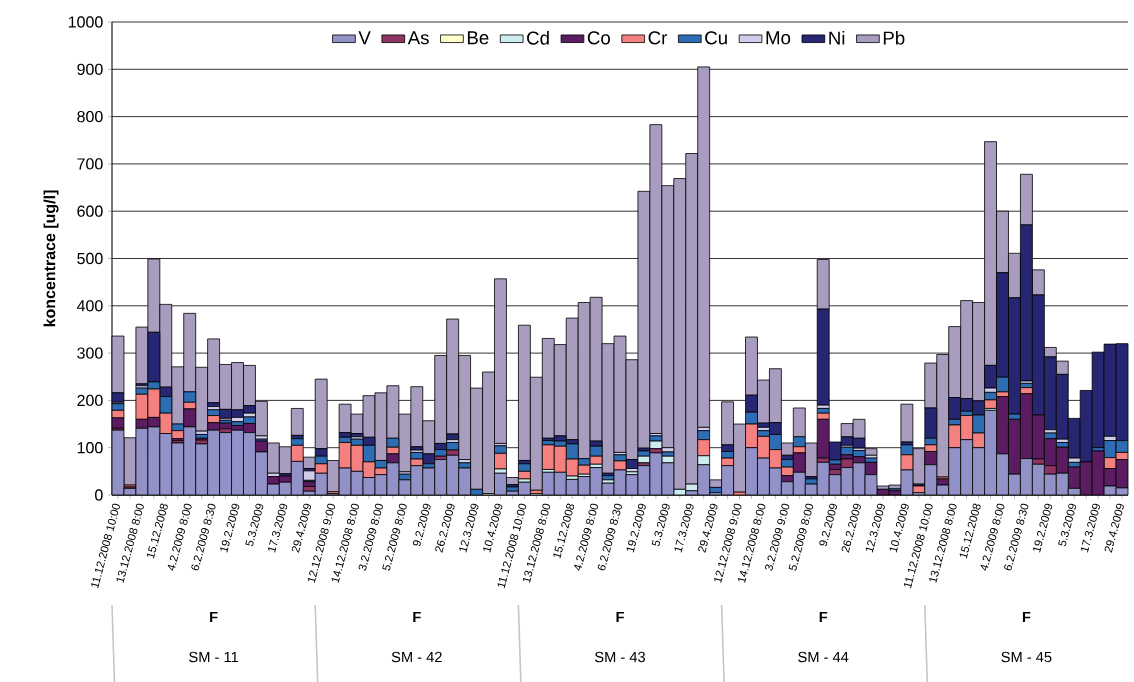  Describe the element at coordinates (478, 38) in the screenshot. I see `legend-label: Be` at that location.